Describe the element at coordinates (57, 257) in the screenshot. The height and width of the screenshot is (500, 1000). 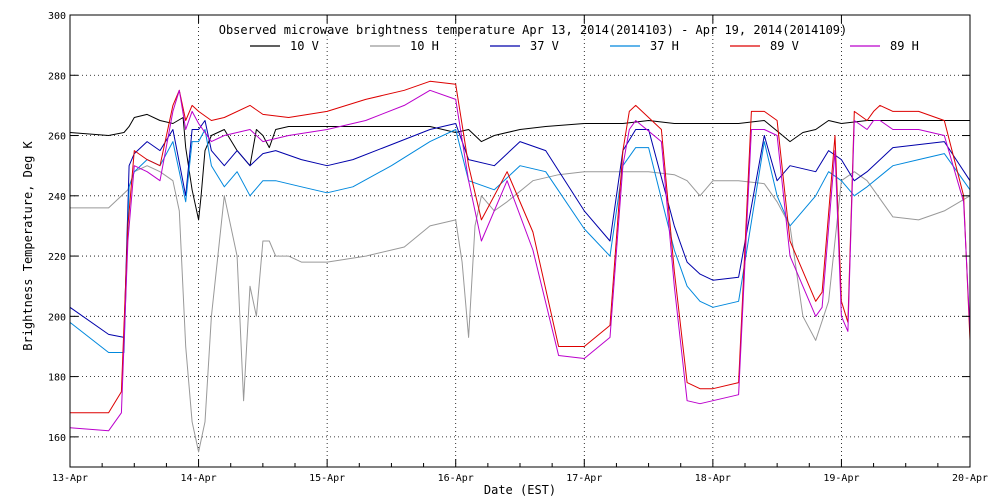
I see `y-tick-label: 220` at that location.